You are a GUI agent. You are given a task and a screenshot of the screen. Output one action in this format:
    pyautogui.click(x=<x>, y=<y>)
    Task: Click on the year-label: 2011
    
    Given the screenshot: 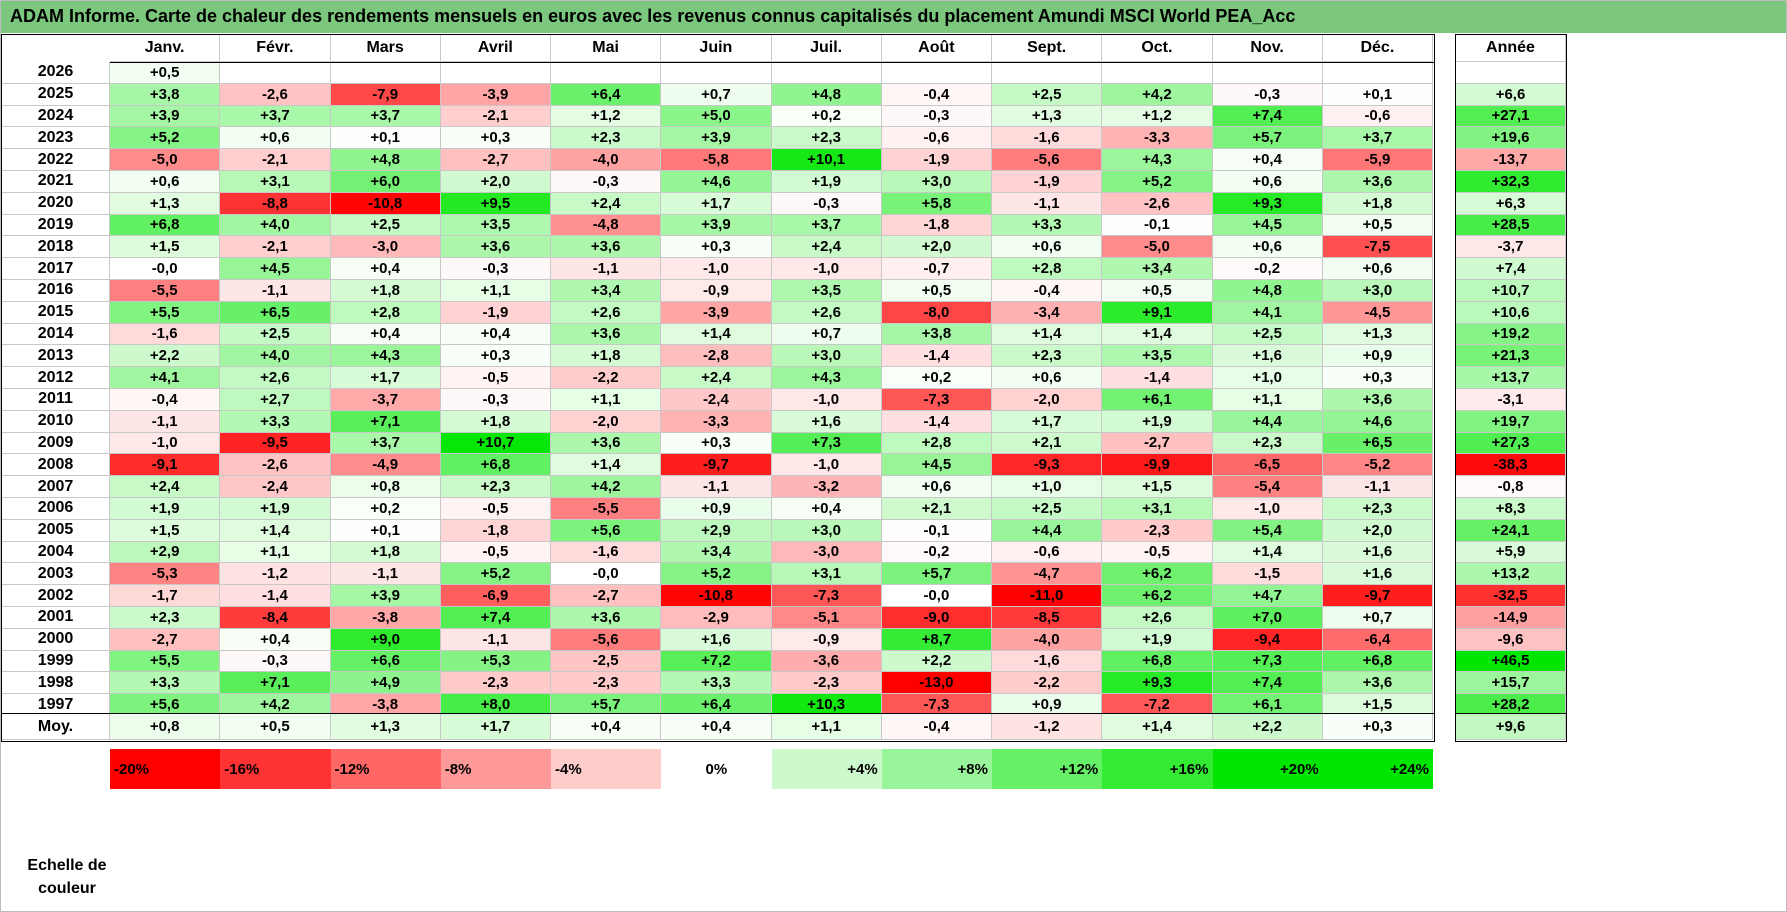 What is the action you would take?
    pyautogui.click(x=56, y=400)
    